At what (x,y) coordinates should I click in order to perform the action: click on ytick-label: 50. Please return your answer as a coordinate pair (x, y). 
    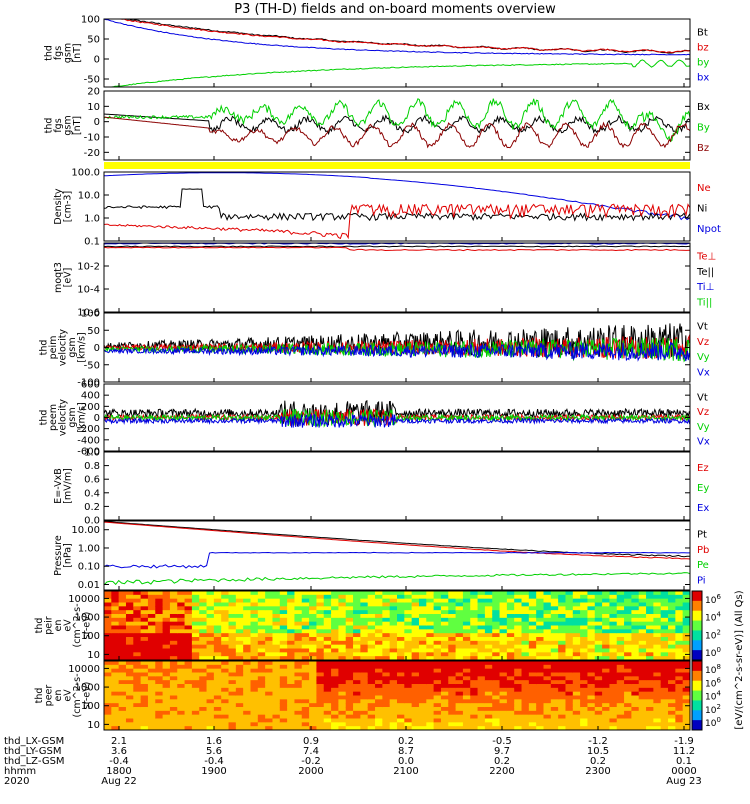
    Looking at the image, I should click on (93, 40).